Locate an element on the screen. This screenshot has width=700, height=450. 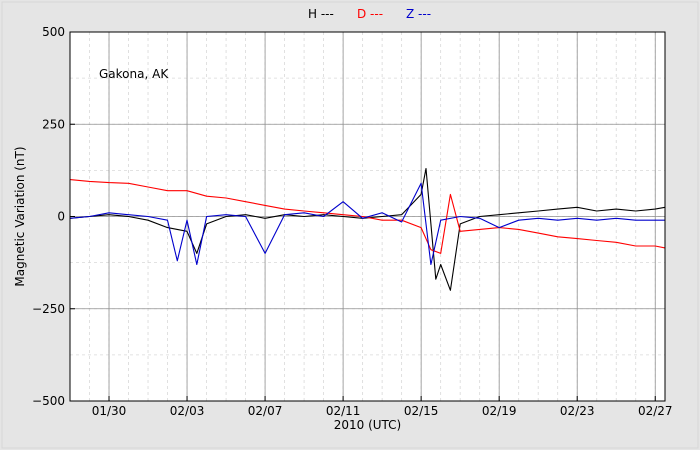
x-tick-label: 02/27 is located at coordinates (655, 411).